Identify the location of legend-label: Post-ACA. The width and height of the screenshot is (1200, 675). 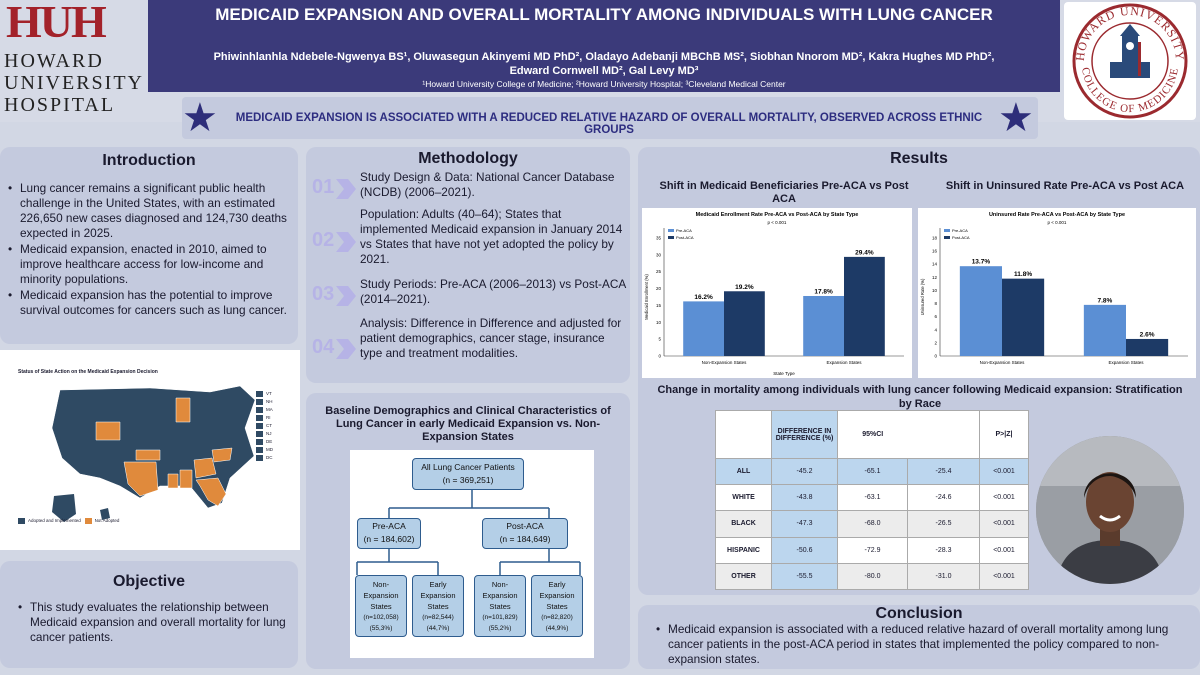
(961, 237).